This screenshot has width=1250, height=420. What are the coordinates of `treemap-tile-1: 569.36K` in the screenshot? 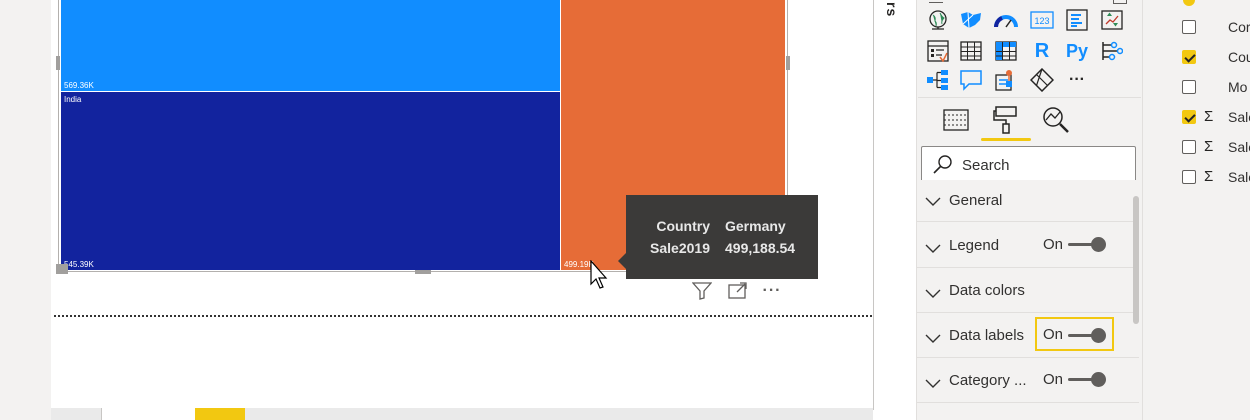 It's located at (310, 45).